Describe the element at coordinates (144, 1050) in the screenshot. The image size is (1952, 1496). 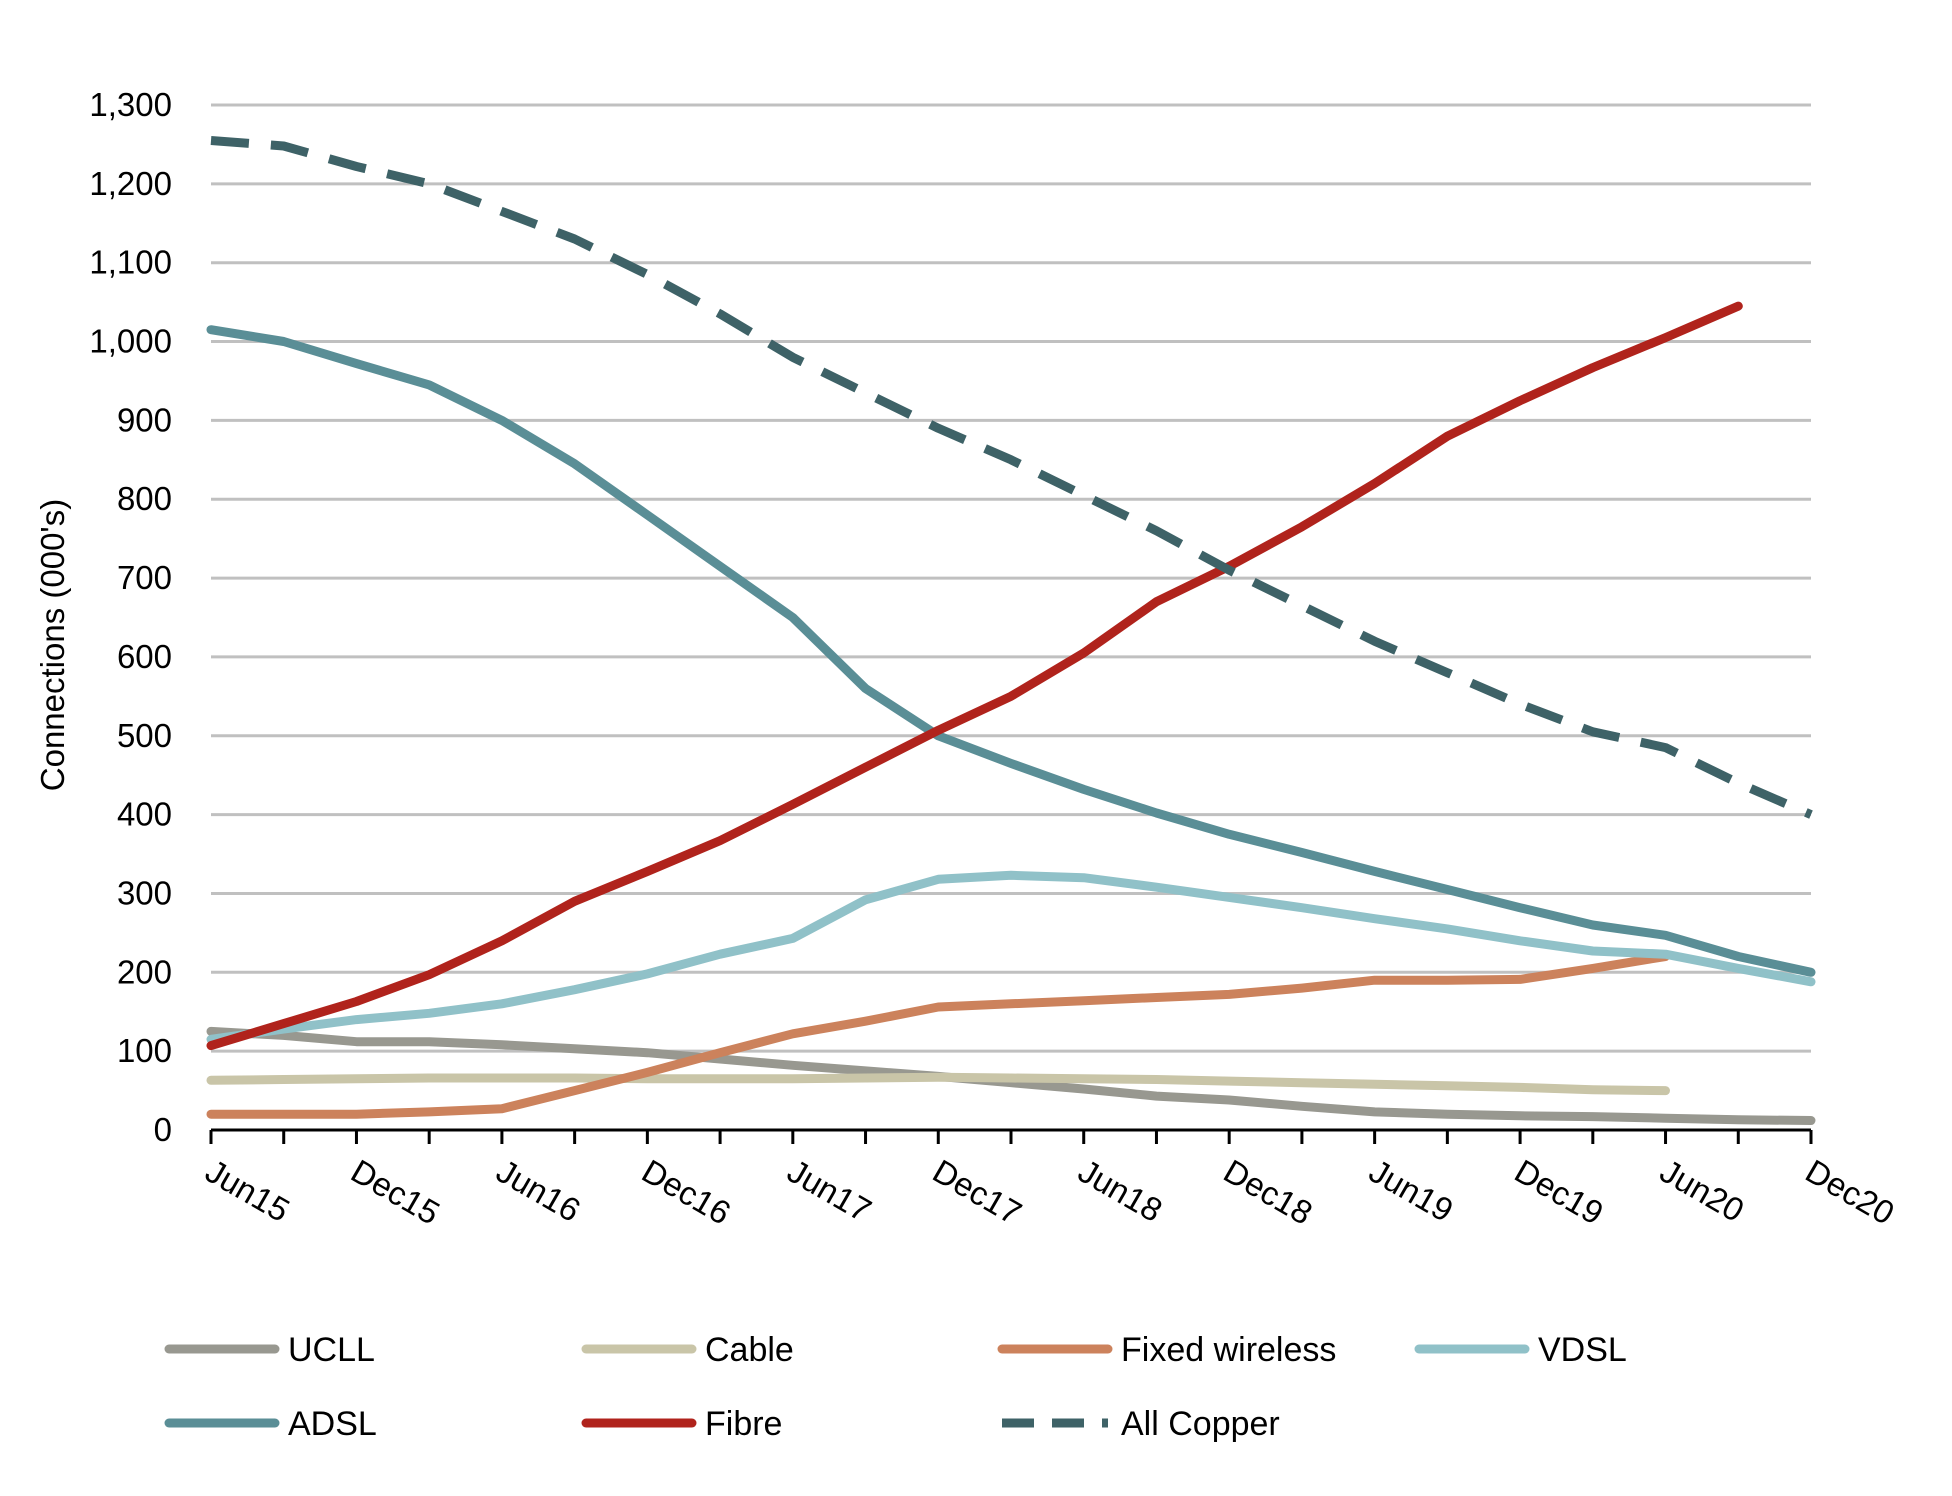
I see `y-tick-label: 100` at that location.